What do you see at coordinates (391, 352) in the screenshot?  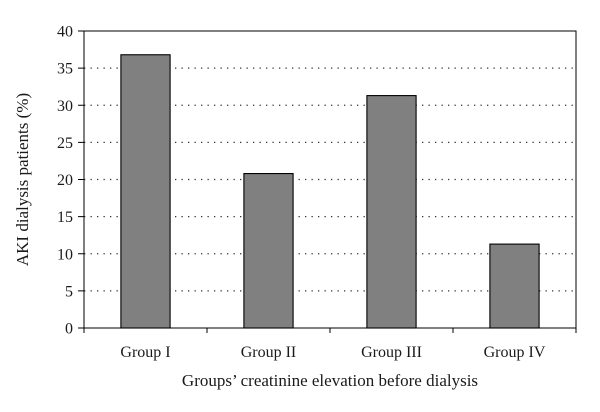 I see `x-tick-label: Group III` at bounding box center [391, 352].